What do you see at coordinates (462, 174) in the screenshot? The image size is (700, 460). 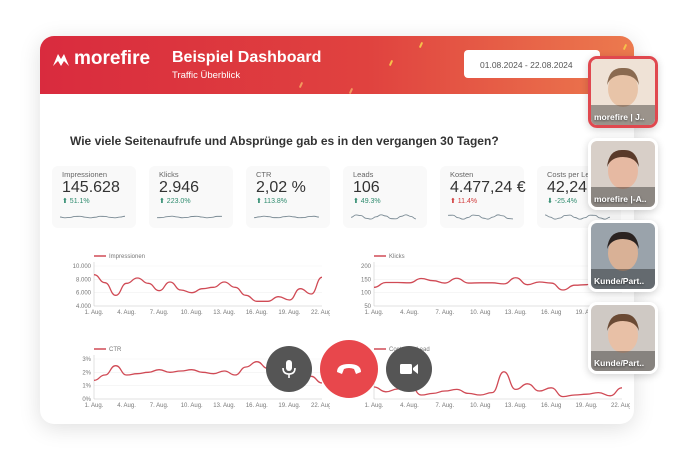 I see `kpi-label: Kosten` at bounding box center [462, 174].